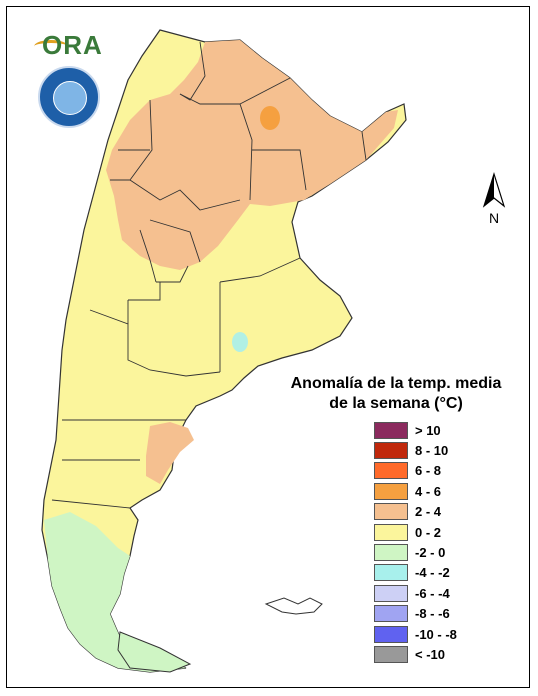  What do you see at coordinates (428, 532) in the screenshot?
I see `legend-label: 0 - 2` at bounding box center [428, 532].